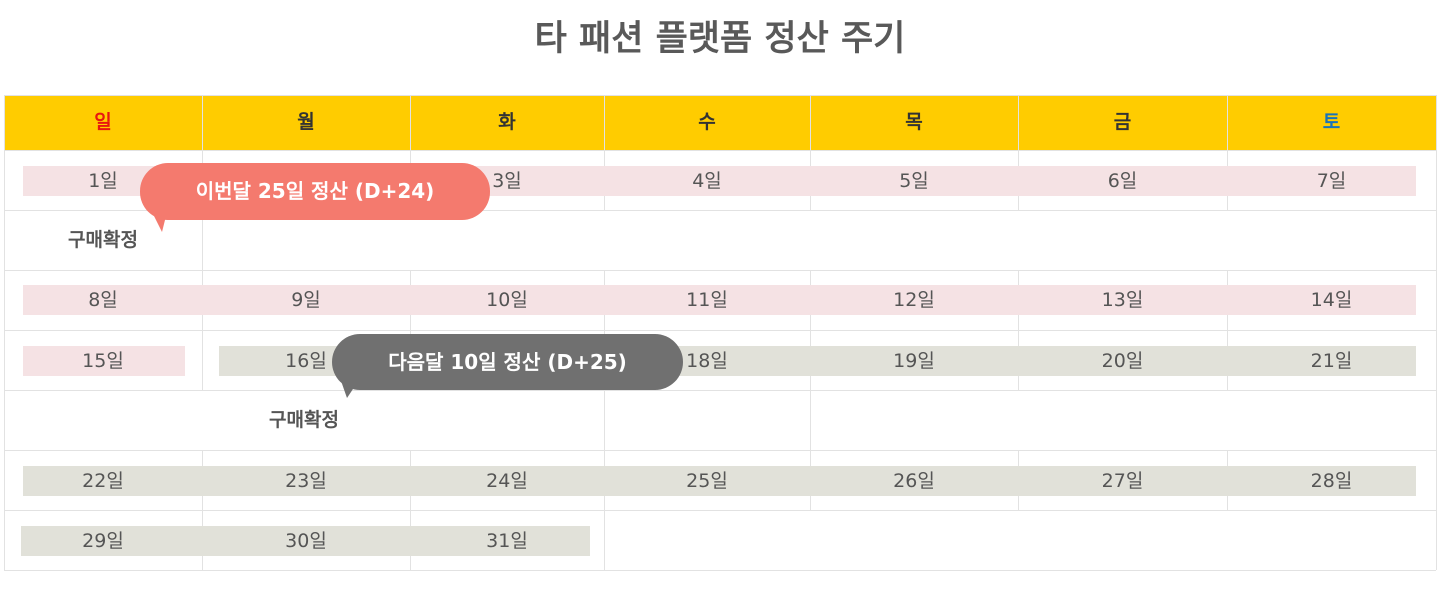  I want to click on day-label: 23일, so click(306, 481).